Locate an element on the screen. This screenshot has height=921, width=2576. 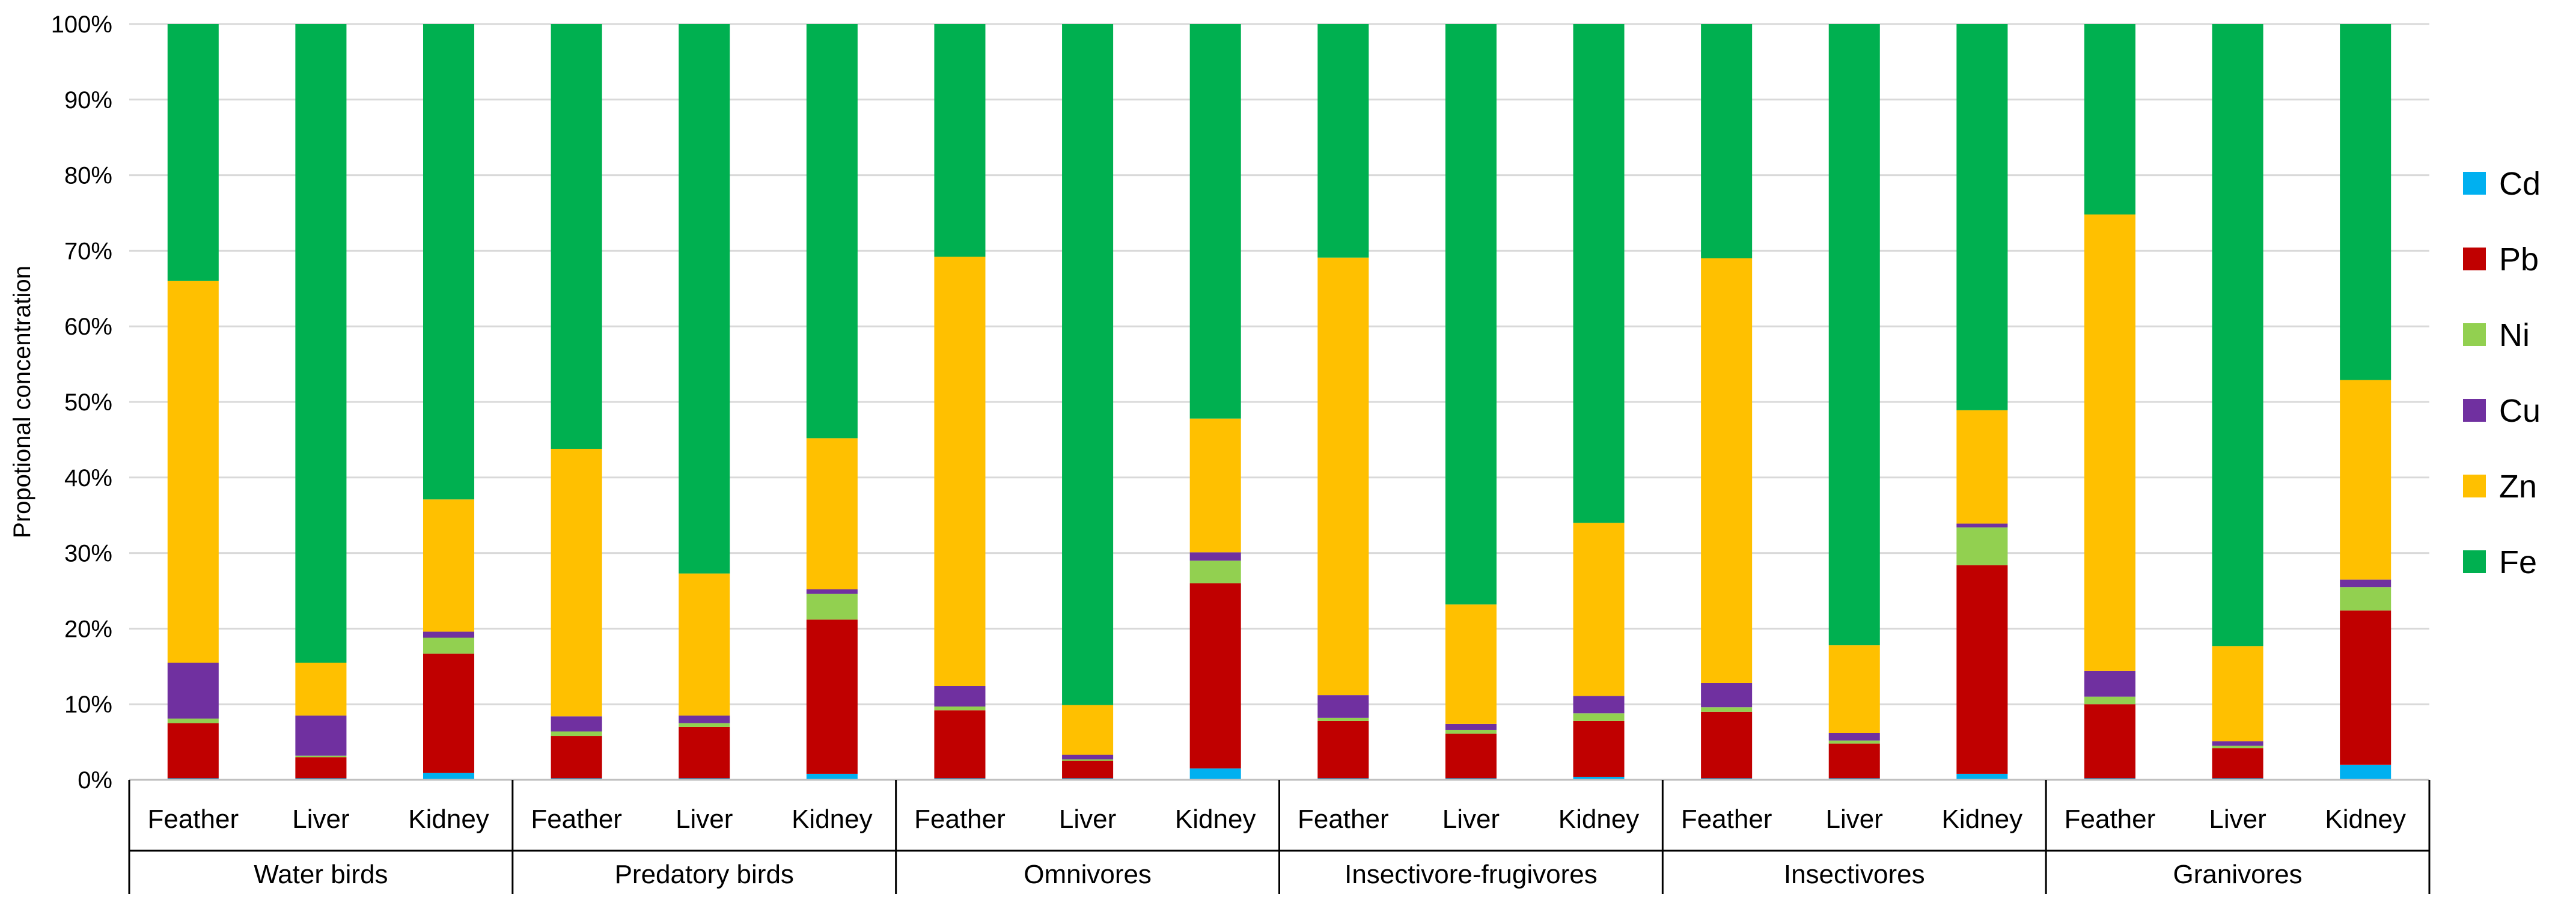
legend-swatch-cu is located at coordinates (2474, 411).